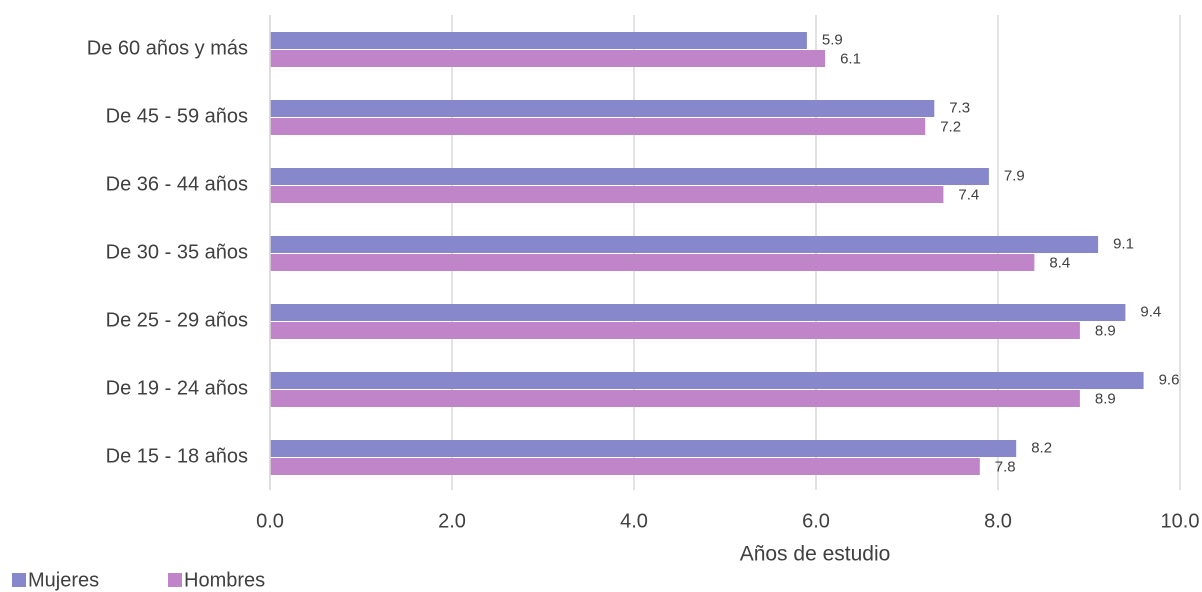  What do you see at coordinates (816, 521) in the screenshot?
I see `x-tick-label: 6.0` at bounding box center [816, 521].